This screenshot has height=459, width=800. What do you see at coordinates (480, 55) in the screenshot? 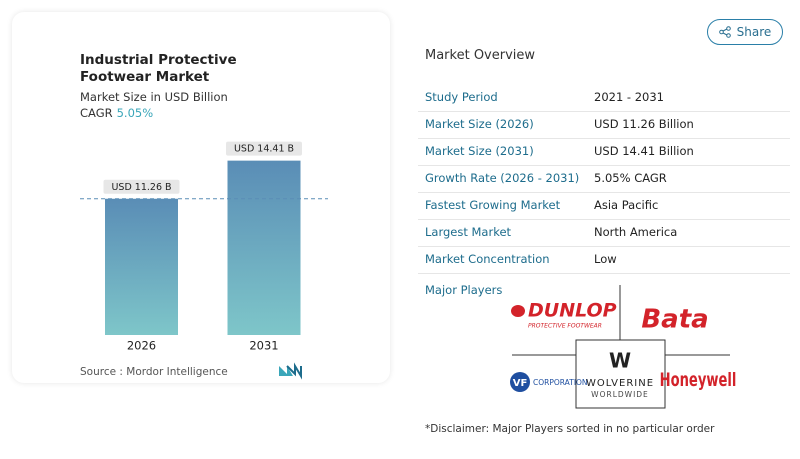
I see `overview-title: Market Overview` at bounding box center [480, 55].